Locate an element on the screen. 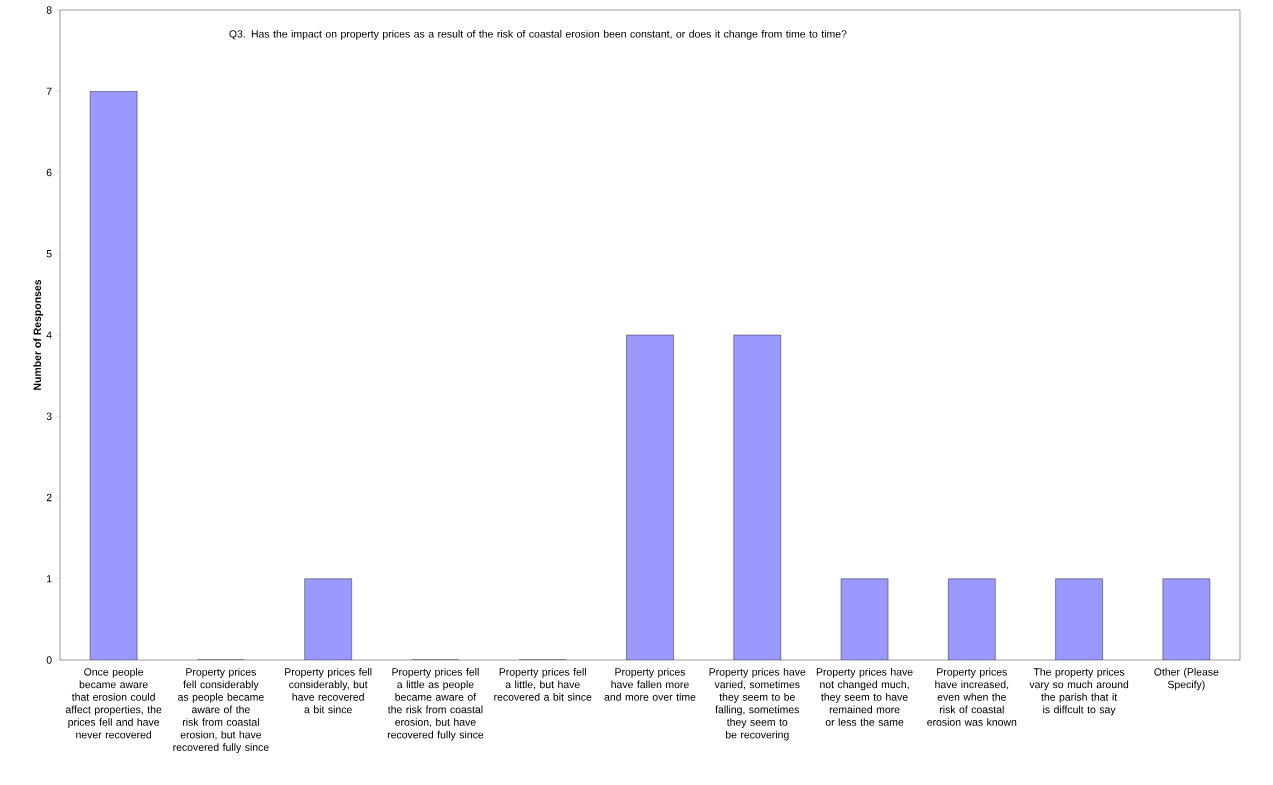 The height and width of the screenshot is (785, 1273). x-tick-label: Property prices have fallen more and more over time is located at coordinates (650, 684).